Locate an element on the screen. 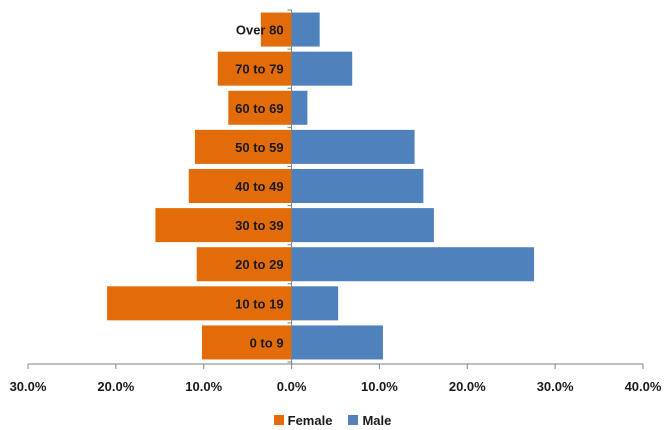 Image resolution: width=665 pixels, height=430 pixels. x-tick-label: 0.0% is located at coordinates (292, 386).